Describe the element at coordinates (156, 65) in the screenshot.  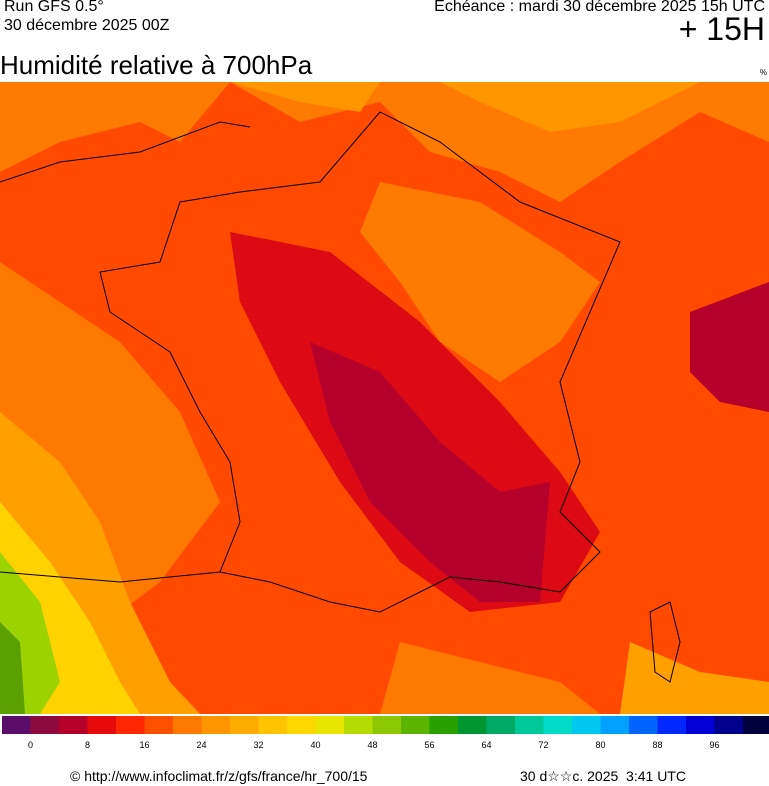
I see `title: Humidité relative à 700hPa` at that location.